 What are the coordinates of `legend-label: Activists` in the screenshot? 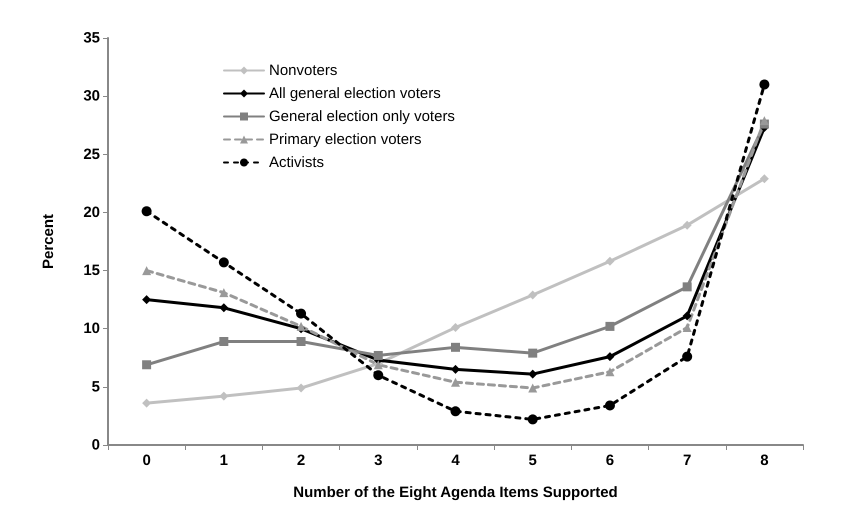 It's located at (296, 162).